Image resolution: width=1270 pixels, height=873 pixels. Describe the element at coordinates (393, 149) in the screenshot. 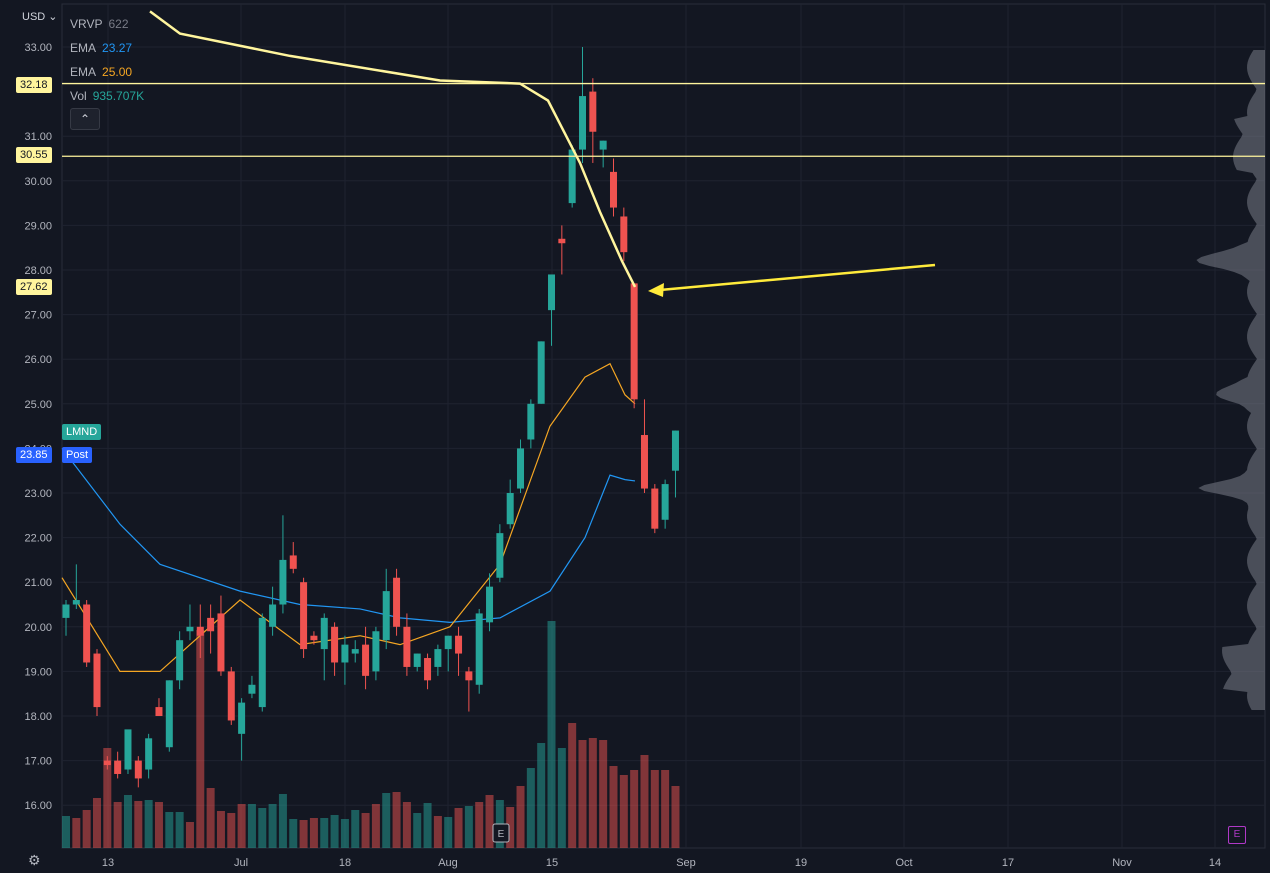

I see `annotation-curve` at that location.